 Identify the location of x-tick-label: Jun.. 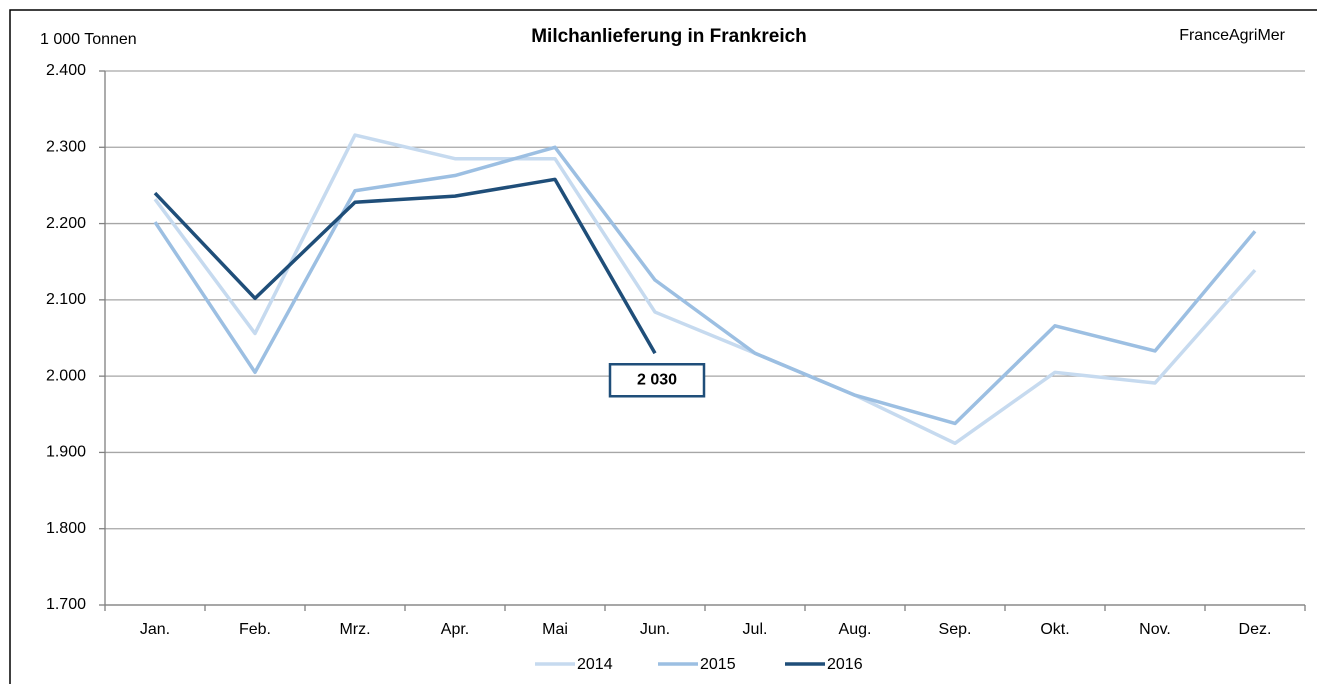
(655, 629).